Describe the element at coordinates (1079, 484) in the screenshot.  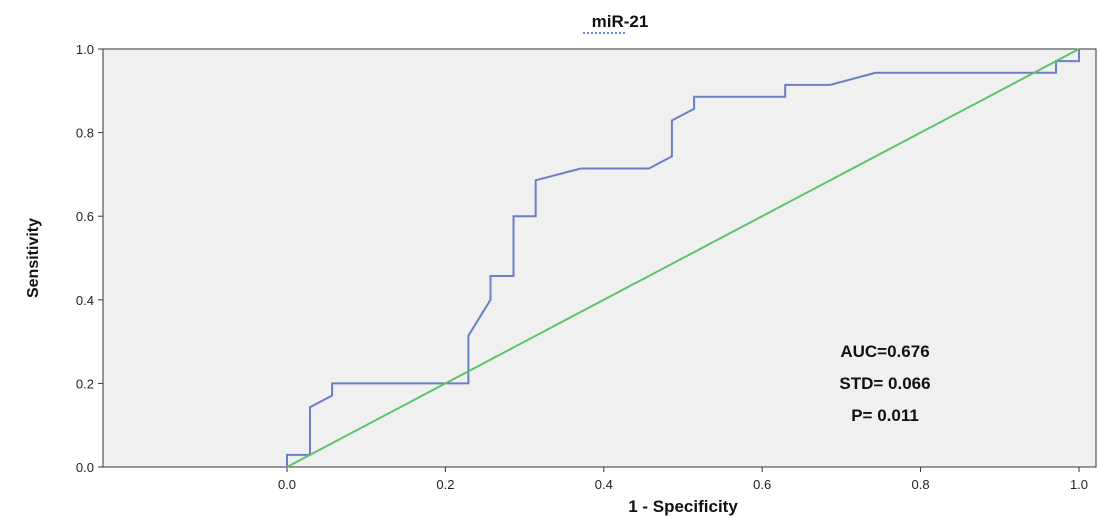
I see `x-tick-label: 1.0` at that location.